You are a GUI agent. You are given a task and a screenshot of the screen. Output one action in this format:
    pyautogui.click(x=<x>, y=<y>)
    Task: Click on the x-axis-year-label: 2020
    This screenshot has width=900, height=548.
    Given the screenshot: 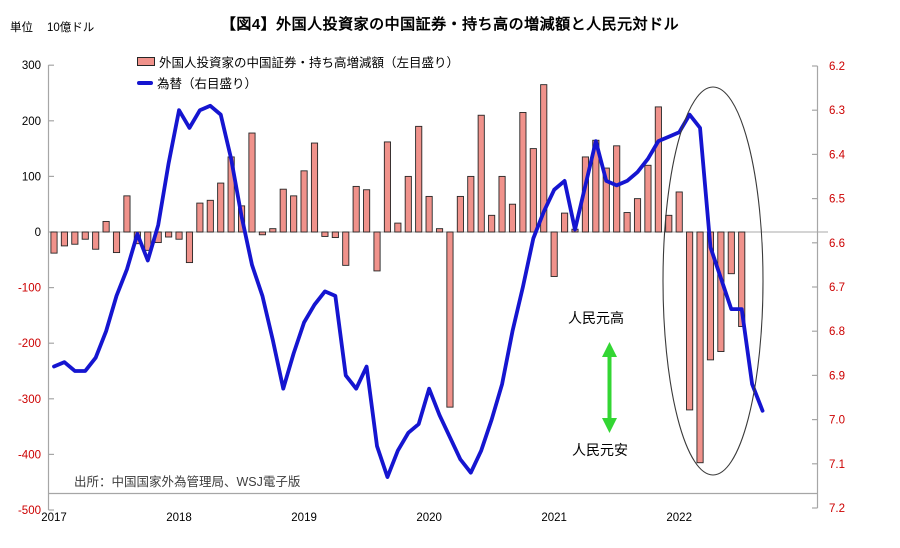 What is the action you would take?
    pyautogui.click(x=429, y=518)
    